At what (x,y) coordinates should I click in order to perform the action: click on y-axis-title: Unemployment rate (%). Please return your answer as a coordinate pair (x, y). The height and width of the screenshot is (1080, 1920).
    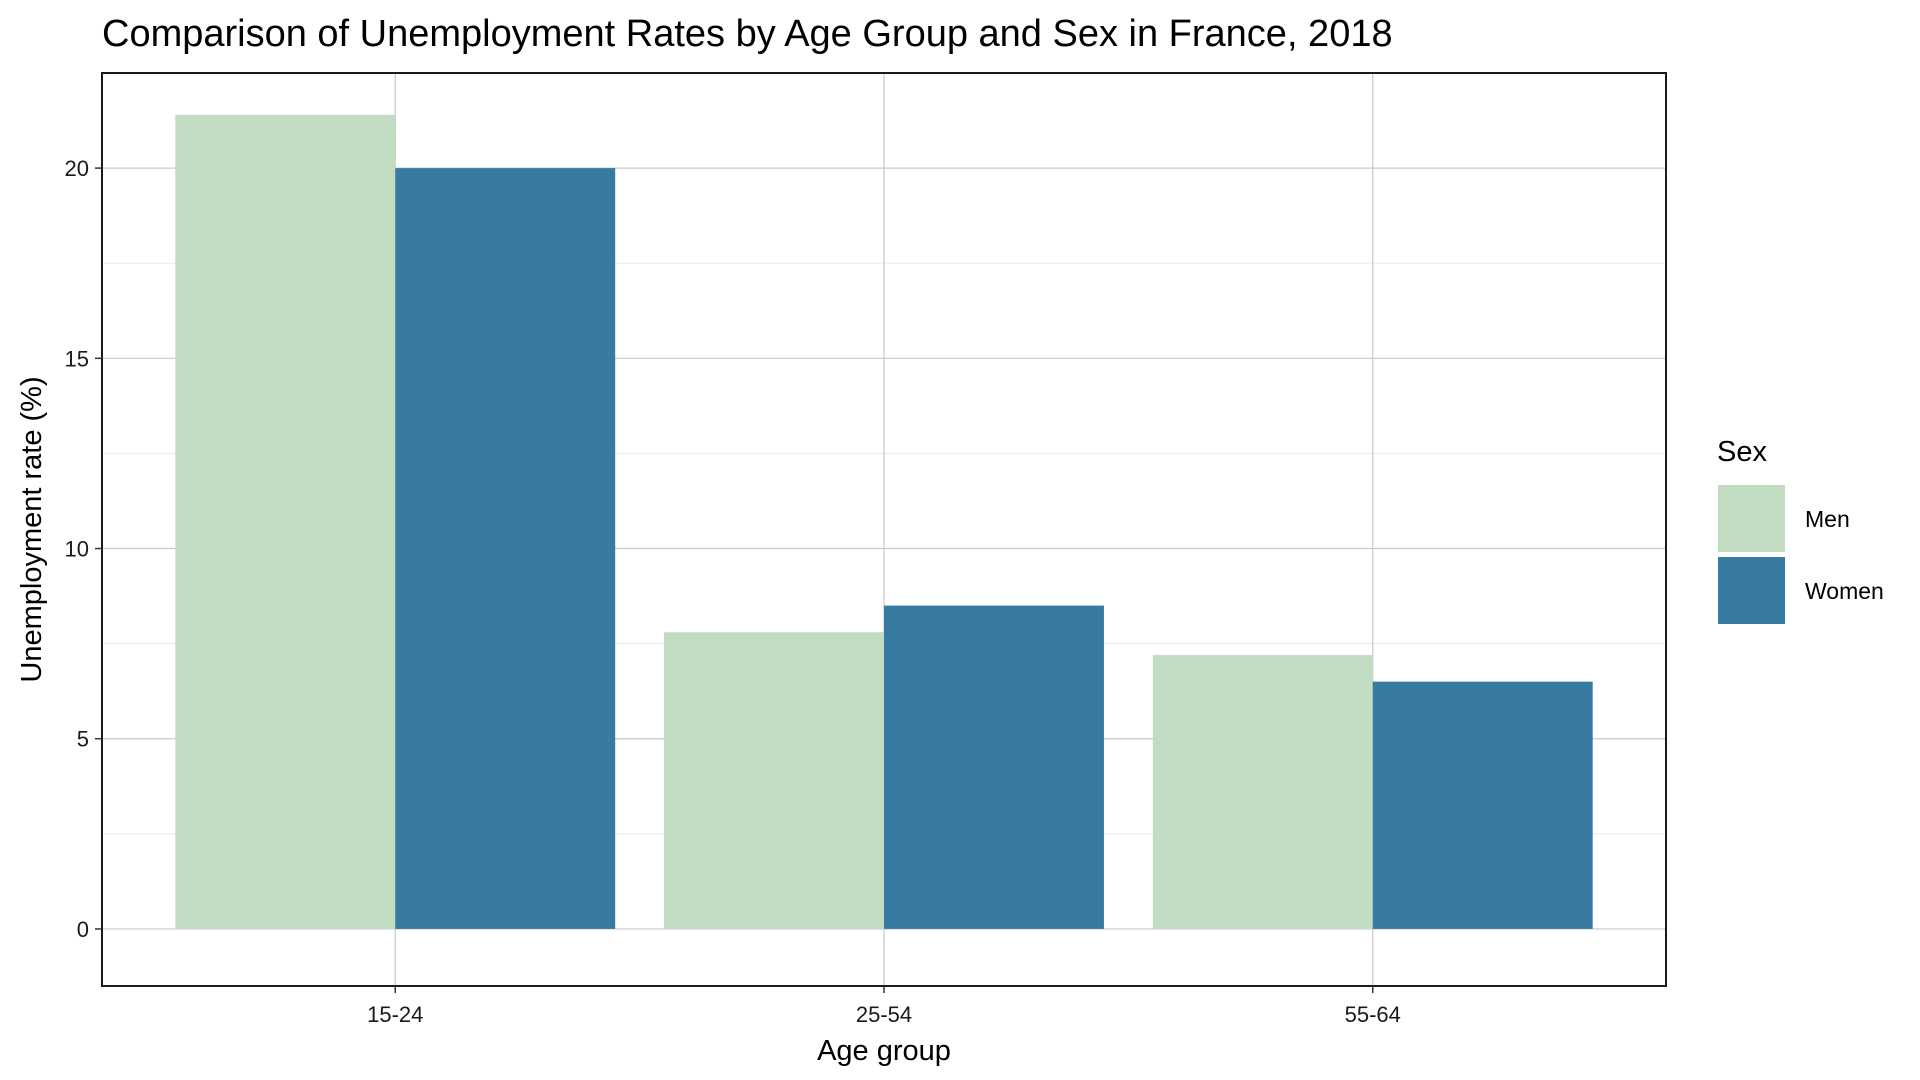
    Looking at the image, I should click on (32, 529).